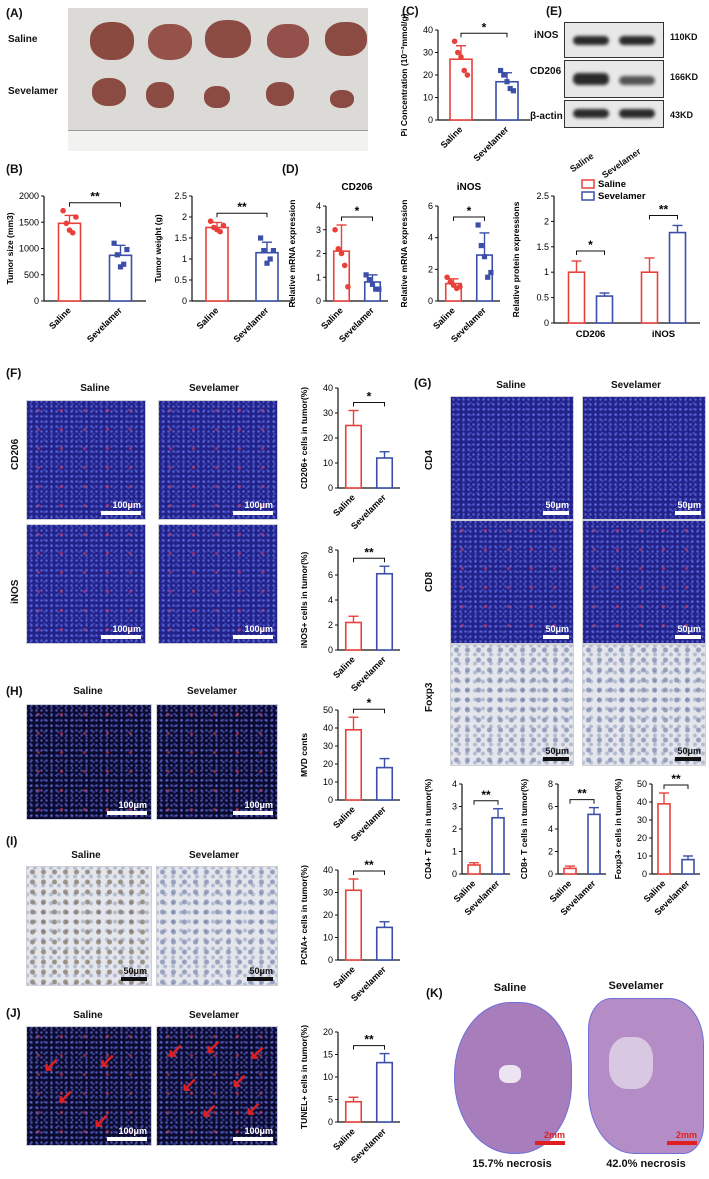  Describe the element at coordinates (512, 1164) in the screenshot. I see `necrosis-saline: 15.7% necrosis` at that location.